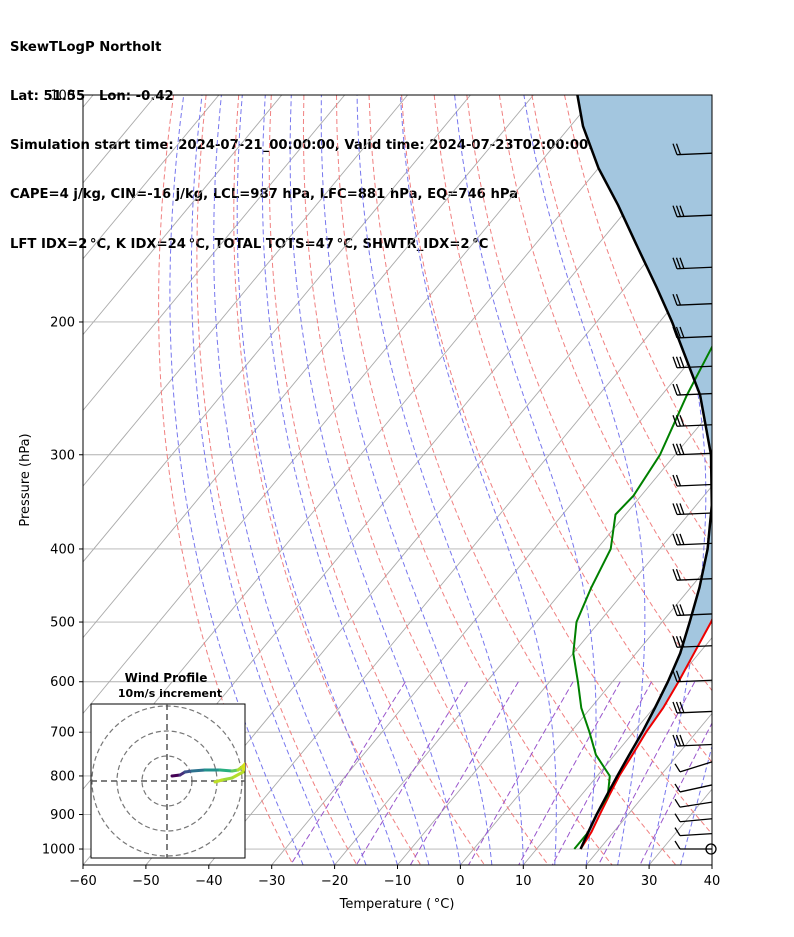  Describe the element at coordinates (86, 47) in the screenshot. I see `chart-title: SkewTLogP Northolt` at that location.